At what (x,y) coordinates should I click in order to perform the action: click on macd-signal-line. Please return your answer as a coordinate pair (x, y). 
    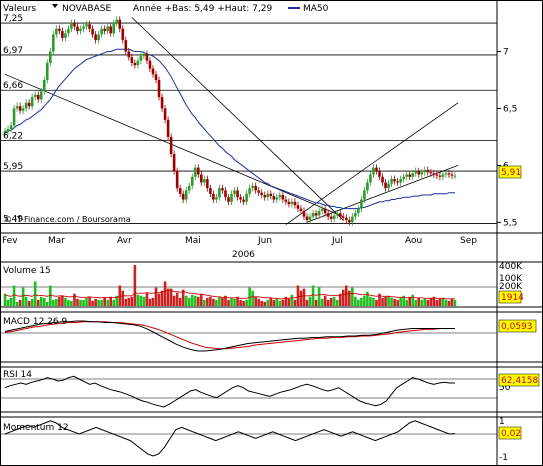
    Looking at the image, I should click on (229, 335).